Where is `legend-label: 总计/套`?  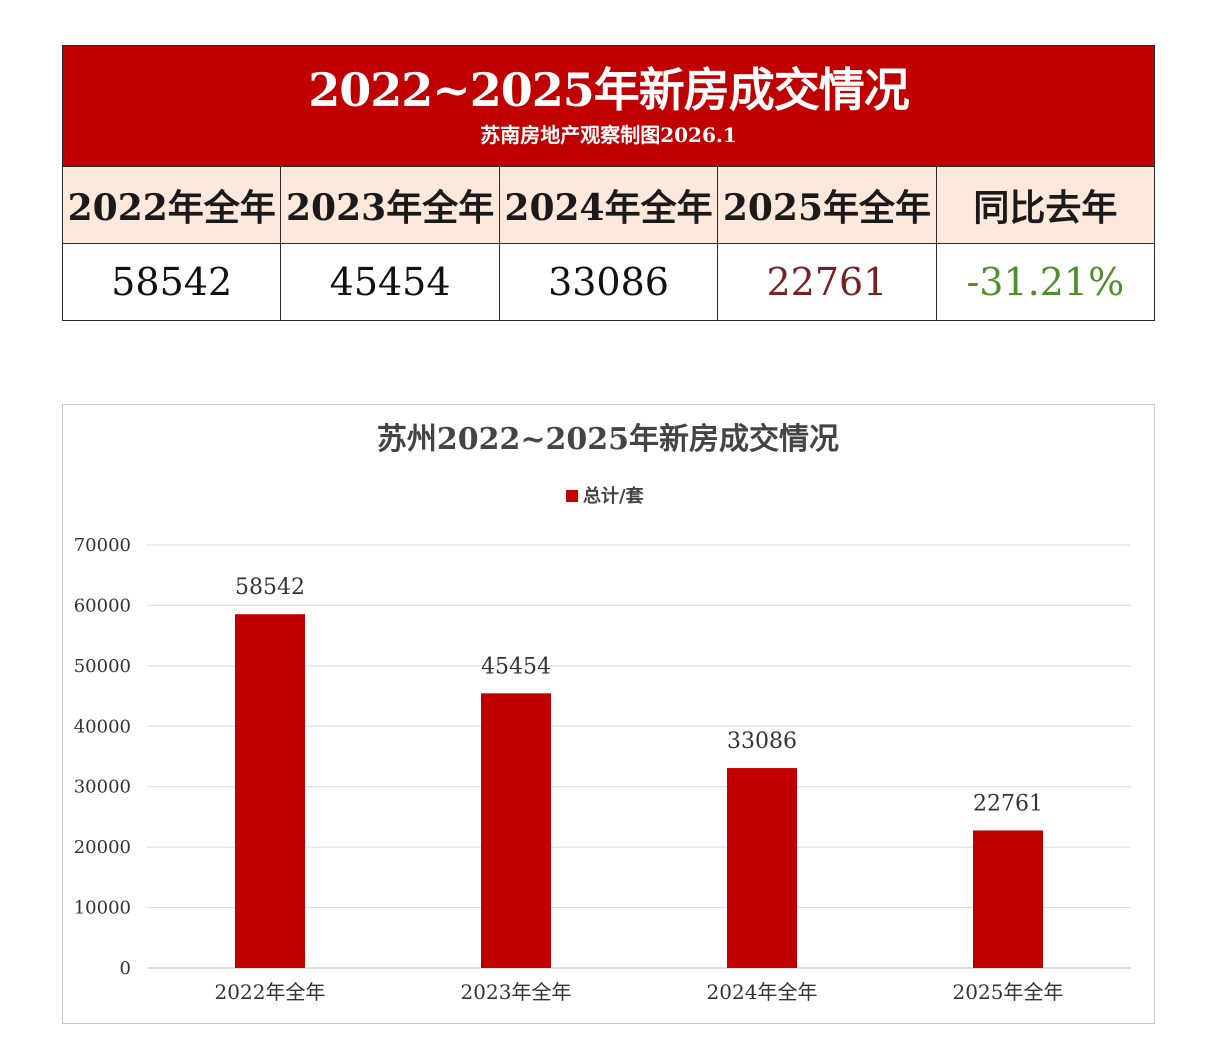 legend-label: 总计/套 is located at coordinates (613, 496).